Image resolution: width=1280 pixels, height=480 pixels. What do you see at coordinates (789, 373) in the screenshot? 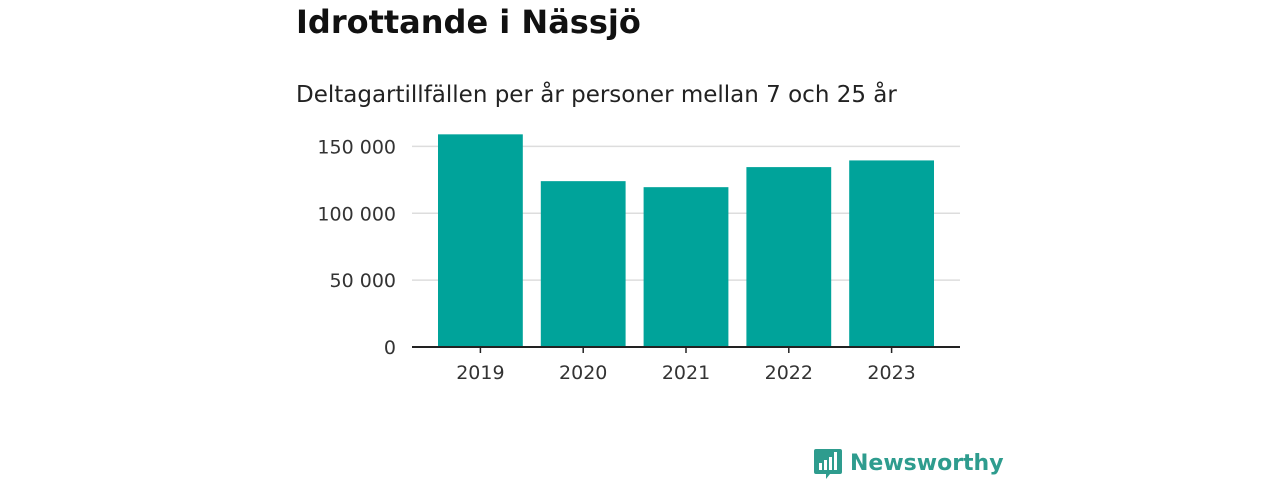
I see `x-tick-label: 2022` at bounding box center [789, 373].